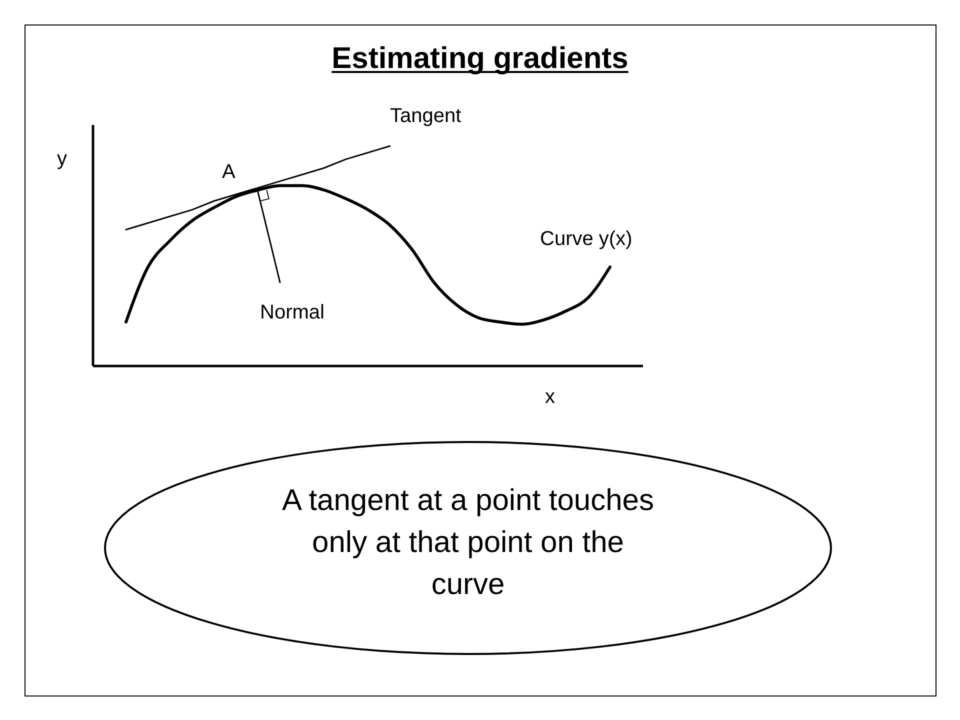 The width and height of the screenshot is (960, 720). Describe the element at coordinates (62, 159) in the screenshot. I see `y-axis-title: y` at that location.